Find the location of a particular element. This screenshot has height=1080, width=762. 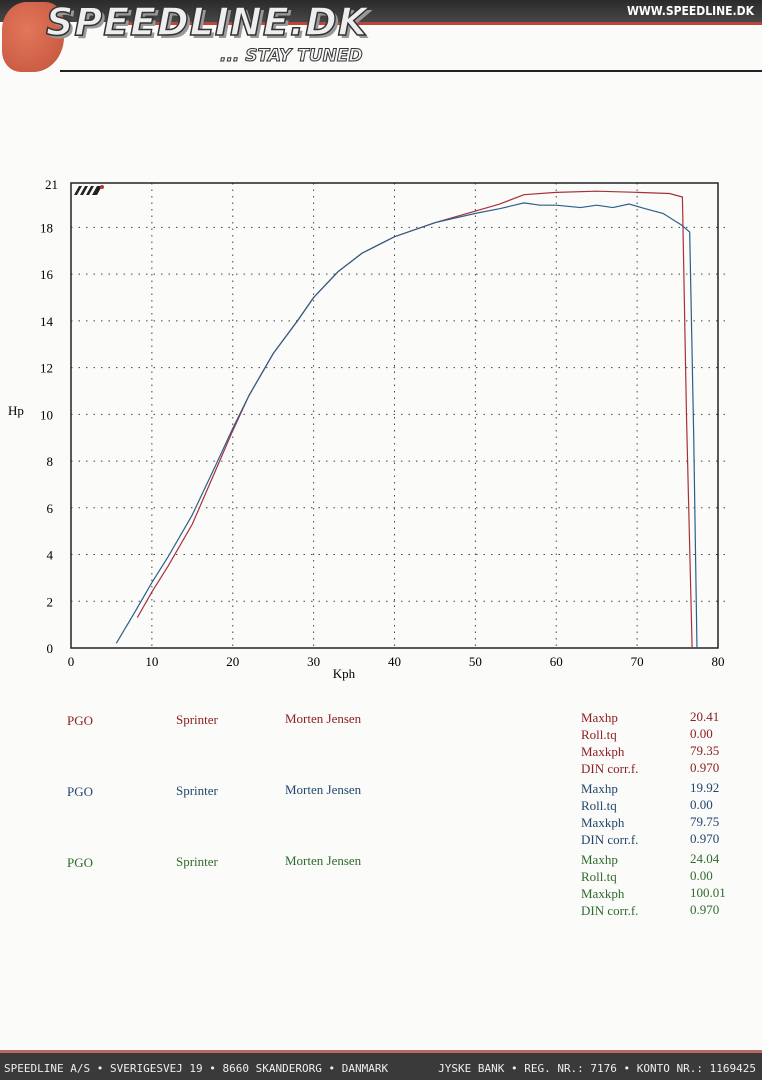

y-axis-label: Hp is located at coordinates (16, 410).